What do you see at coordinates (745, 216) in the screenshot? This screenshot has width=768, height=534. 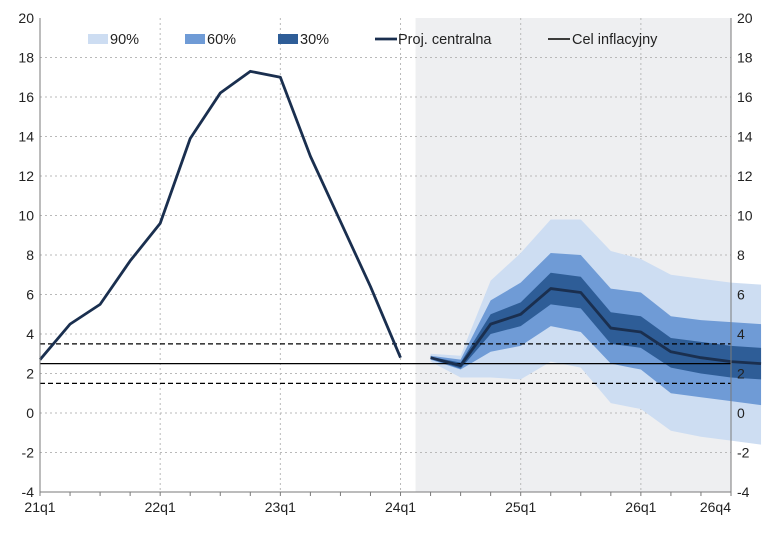 I see `y-tick-label-right: 10` at bounding box center [745, 216].